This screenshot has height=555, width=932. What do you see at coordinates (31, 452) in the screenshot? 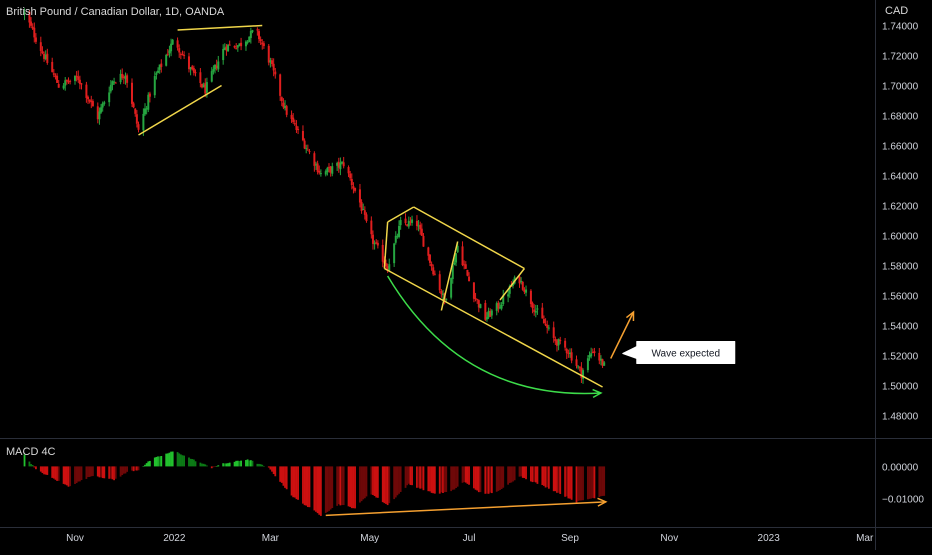
I see `indicator-title: MACD 4C` at bounding box center [31, 452].